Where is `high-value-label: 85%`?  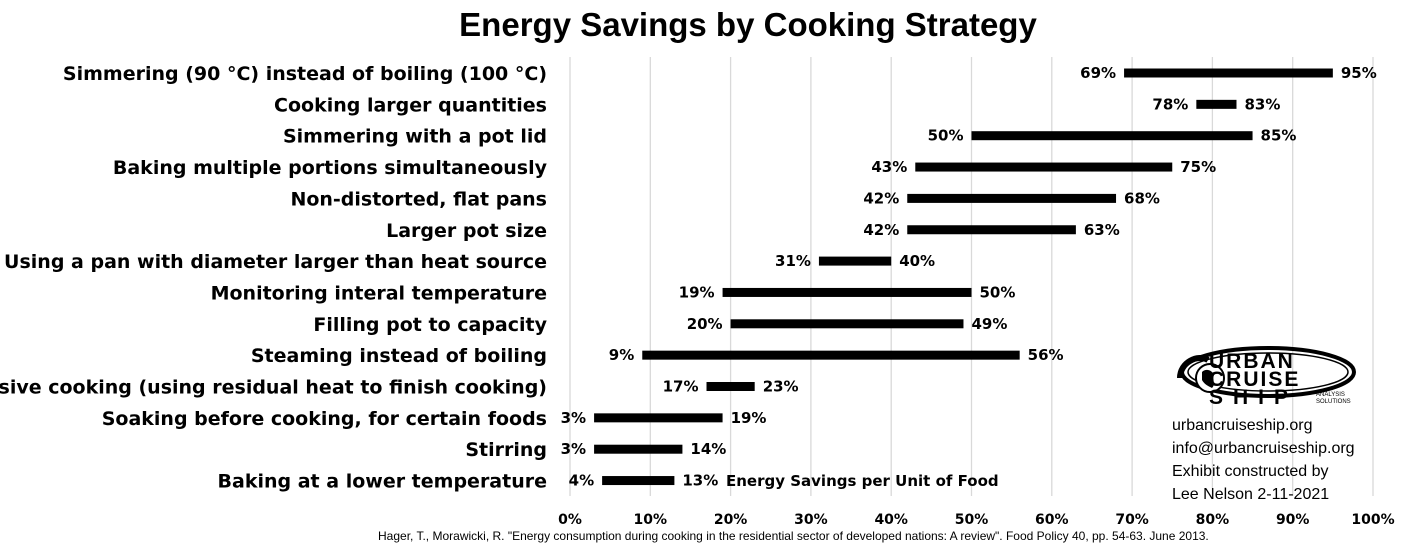
high-value-label: 85% is located at coordinates (1279, 136).